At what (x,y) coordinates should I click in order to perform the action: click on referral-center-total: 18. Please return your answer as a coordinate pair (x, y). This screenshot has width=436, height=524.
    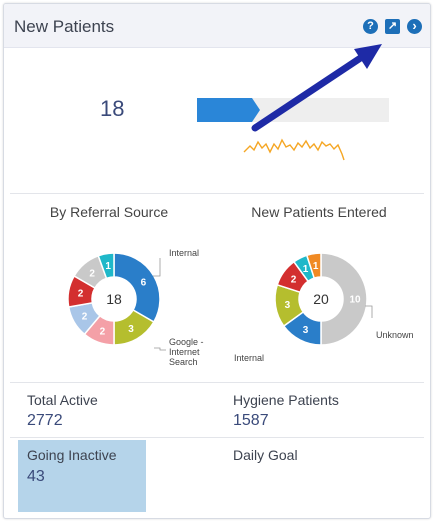
    Looking at the image, I should click on (114, 299).